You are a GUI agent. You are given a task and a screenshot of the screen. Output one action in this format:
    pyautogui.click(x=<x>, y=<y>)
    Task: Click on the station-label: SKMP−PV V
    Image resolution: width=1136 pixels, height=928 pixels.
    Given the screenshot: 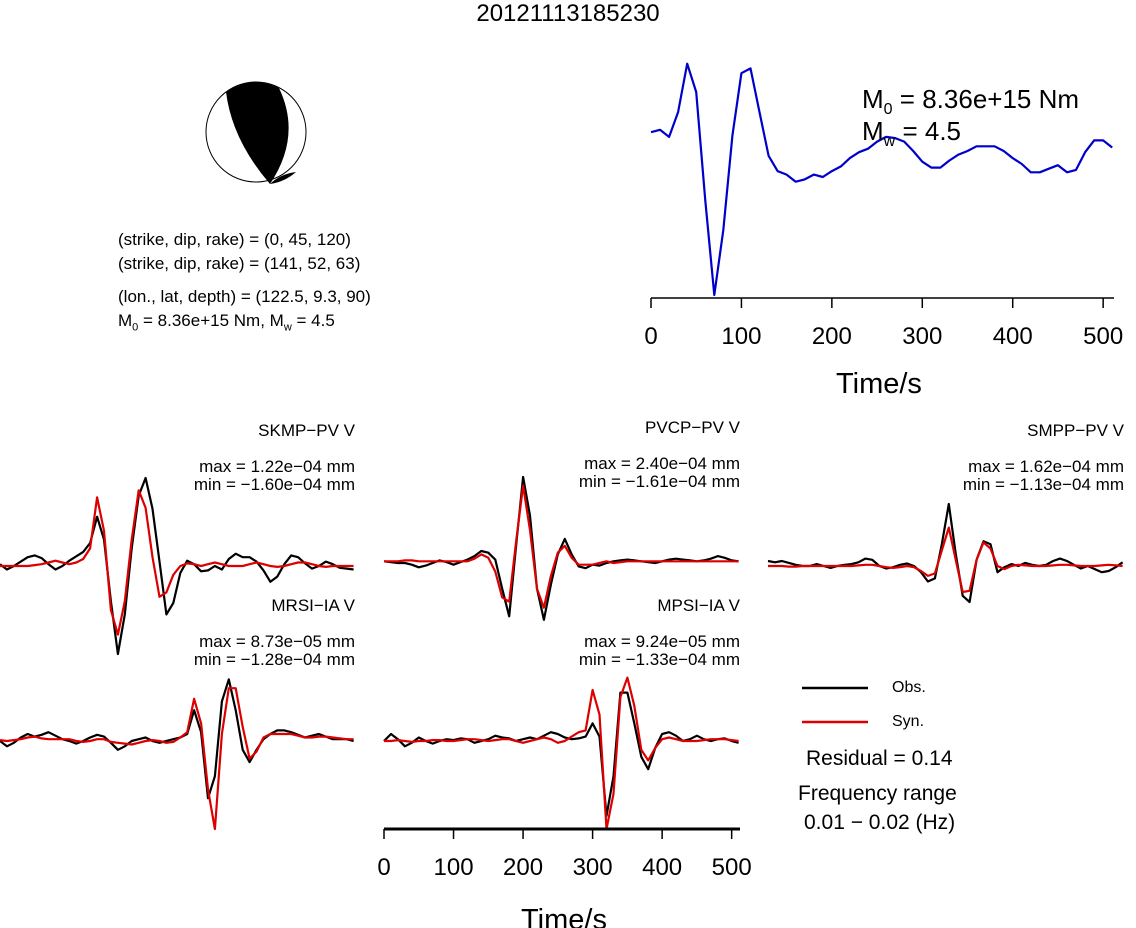 What is the action you would take?
    pyautogui.click(x=307, y=430)
    